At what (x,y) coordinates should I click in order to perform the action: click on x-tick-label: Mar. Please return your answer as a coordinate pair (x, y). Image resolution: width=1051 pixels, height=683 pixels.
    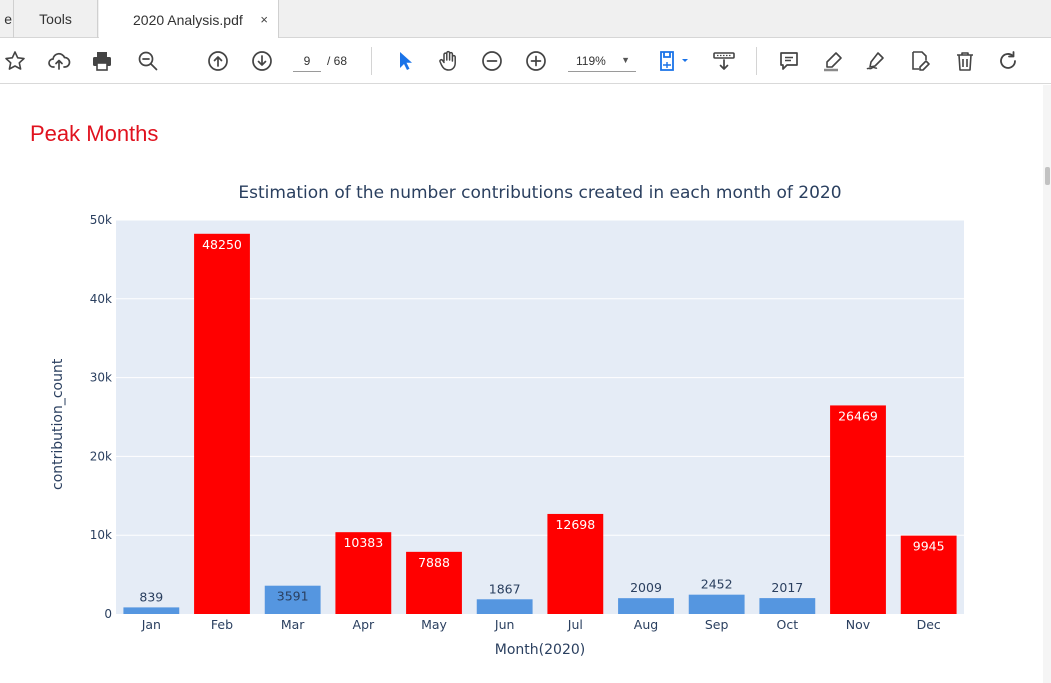
    Looking at the image, I should click on (293, 624).